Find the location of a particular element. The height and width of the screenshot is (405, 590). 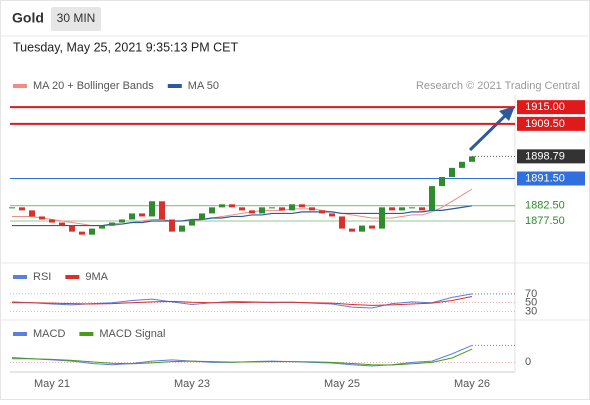

timeframe-box is located at coordinates (76, 19).